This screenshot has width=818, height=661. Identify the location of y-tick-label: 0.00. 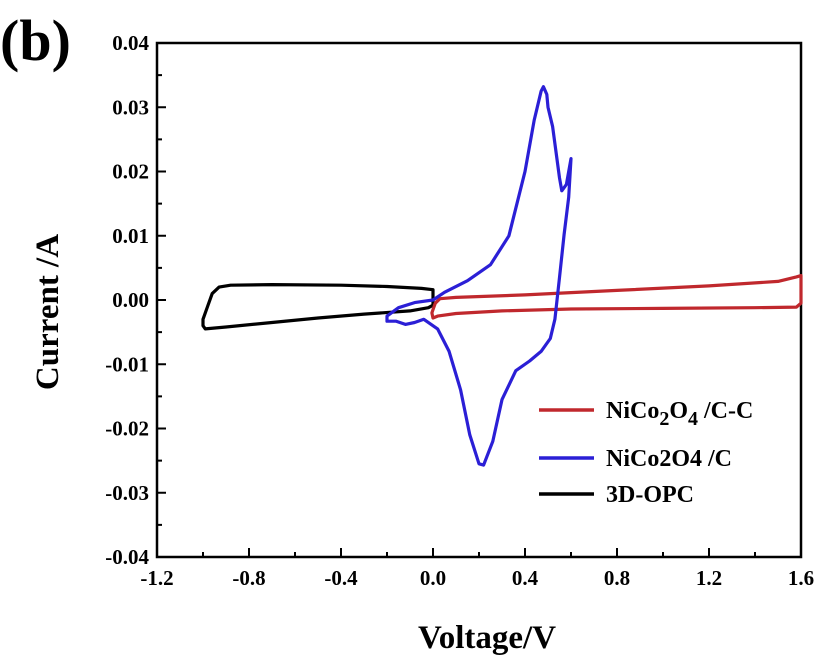
(130, 300).